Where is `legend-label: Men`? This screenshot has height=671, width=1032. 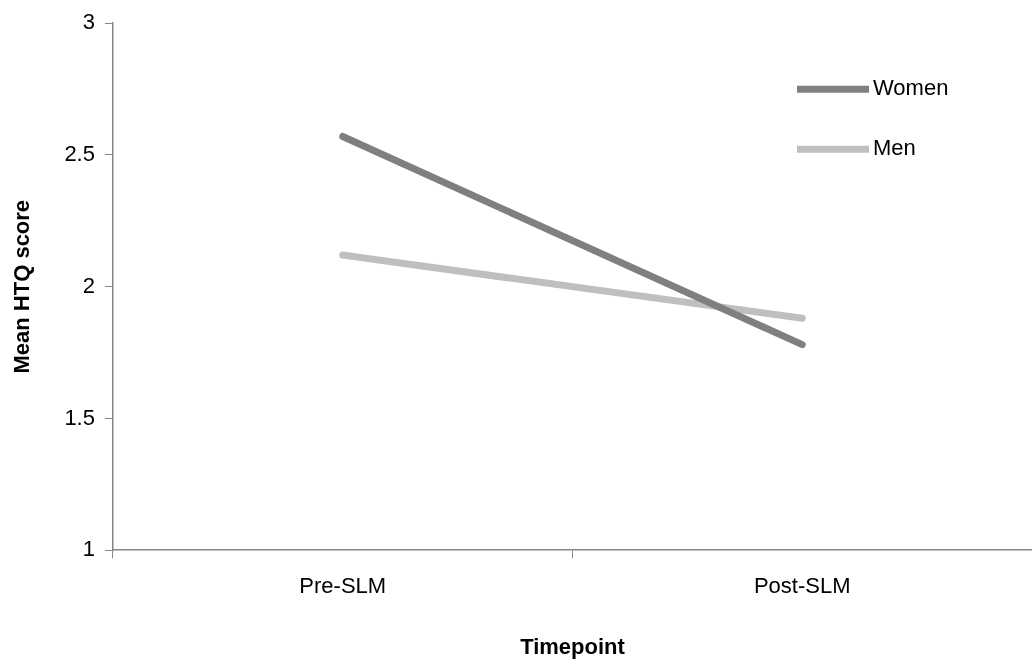 legend-label: Men is located at coordinates (894, 148).